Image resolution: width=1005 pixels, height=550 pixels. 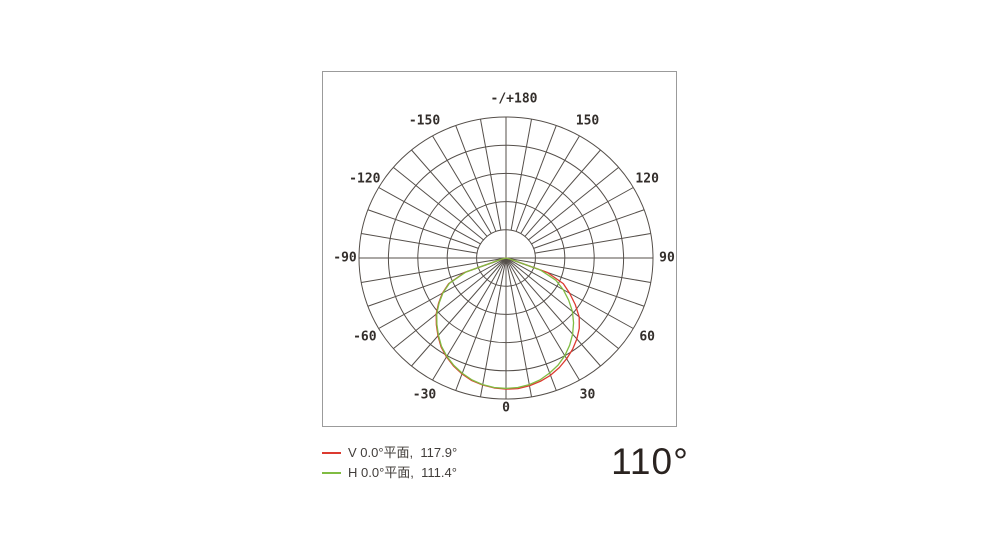 I want to click on angle-label: -90, so click(x=345, y=258).